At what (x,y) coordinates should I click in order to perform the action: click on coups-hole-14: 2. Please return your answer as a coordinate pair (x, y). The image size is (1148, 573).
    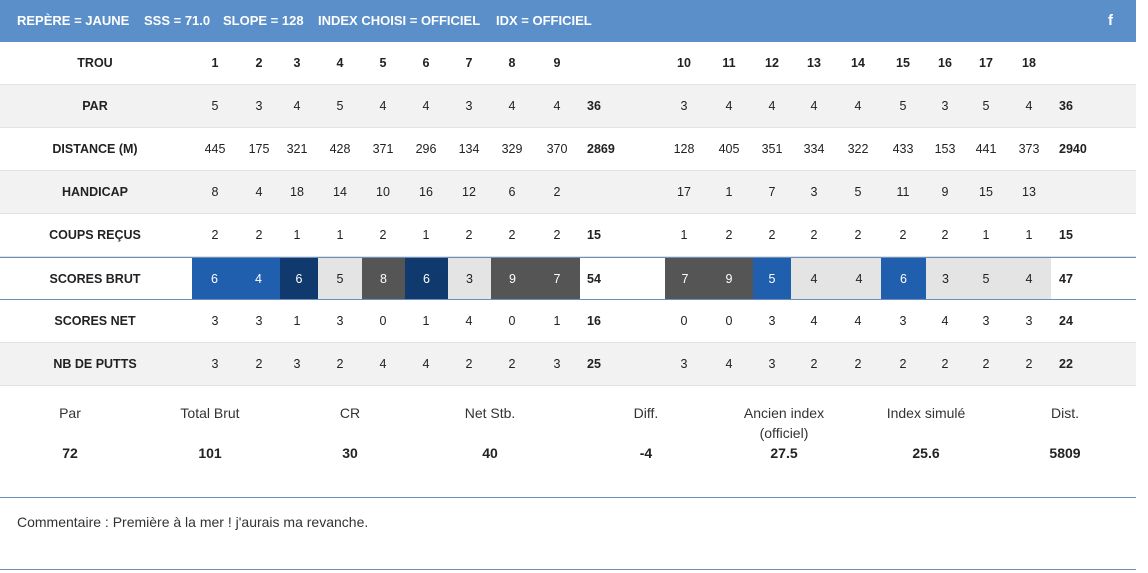
    Looking at the image, I should click on (858, 235).